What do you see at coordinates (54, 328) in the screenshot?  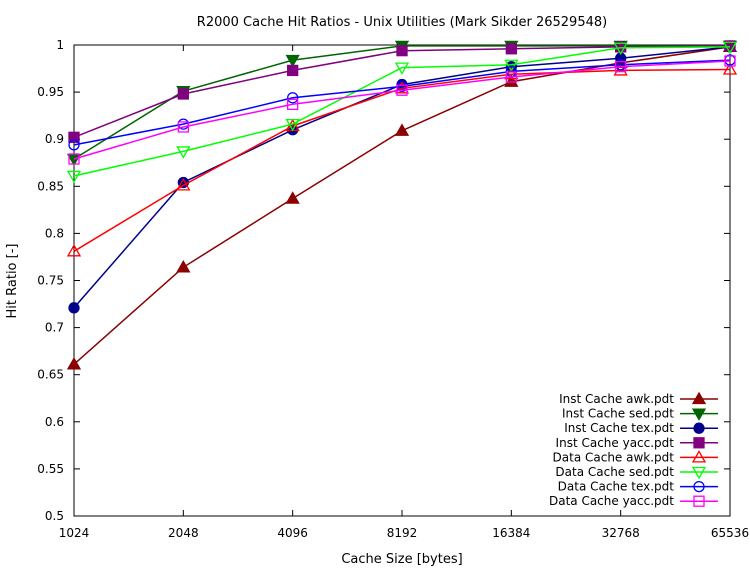 I see `y-tick-label: 0.7` at bounding box center [54, 328].